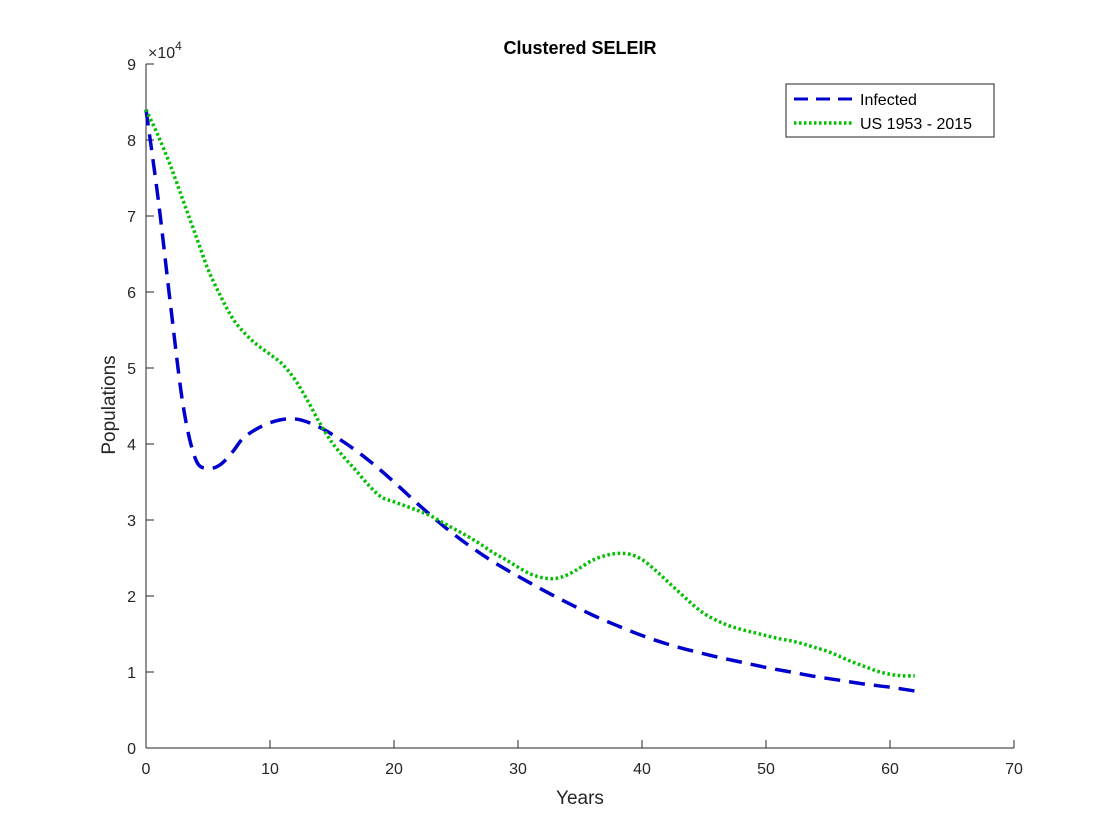 This screenshot has height=840, width=1120. What do you see at coordinates (131, 445) in the screenshot?
I see `y-tick-label: 4` at bounding box center [131, 445].